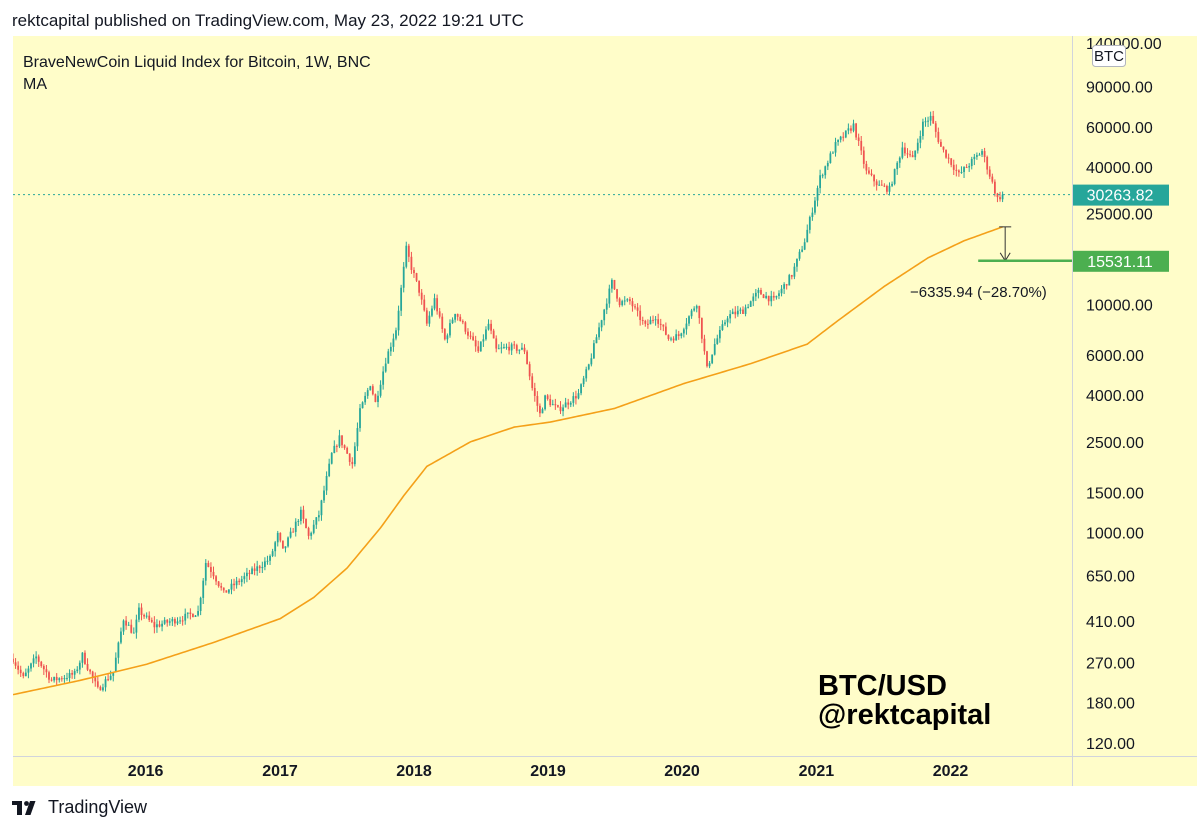 The height and width of the screenshot is (833, 1200). Describe the element at coordinates (1119, 168) in the screenshot. I see `price-tick-label: 40000.00` at that location.